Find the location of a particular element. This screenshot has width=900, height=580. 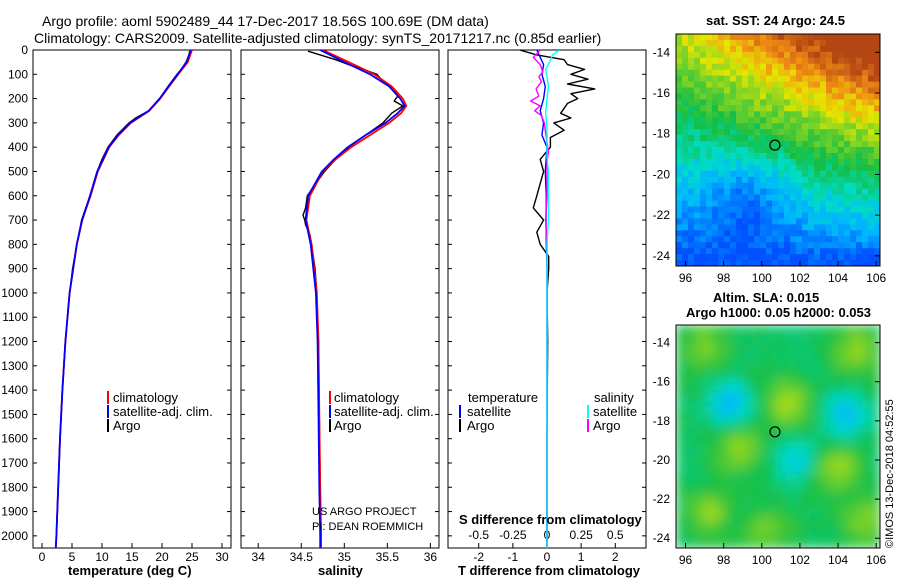

depth-tick-label: 2000 is located at coordinates (14, 536).